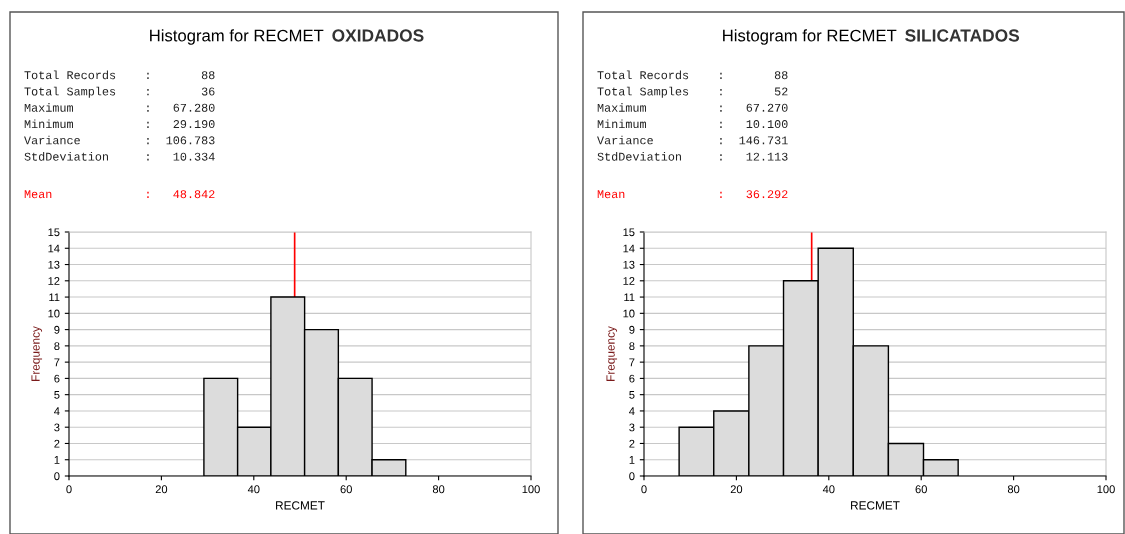  What do you see at coordinates (119, 92) in the screenshot?
I see `text: Total Samples : 36` at bounding box center [119, 92].